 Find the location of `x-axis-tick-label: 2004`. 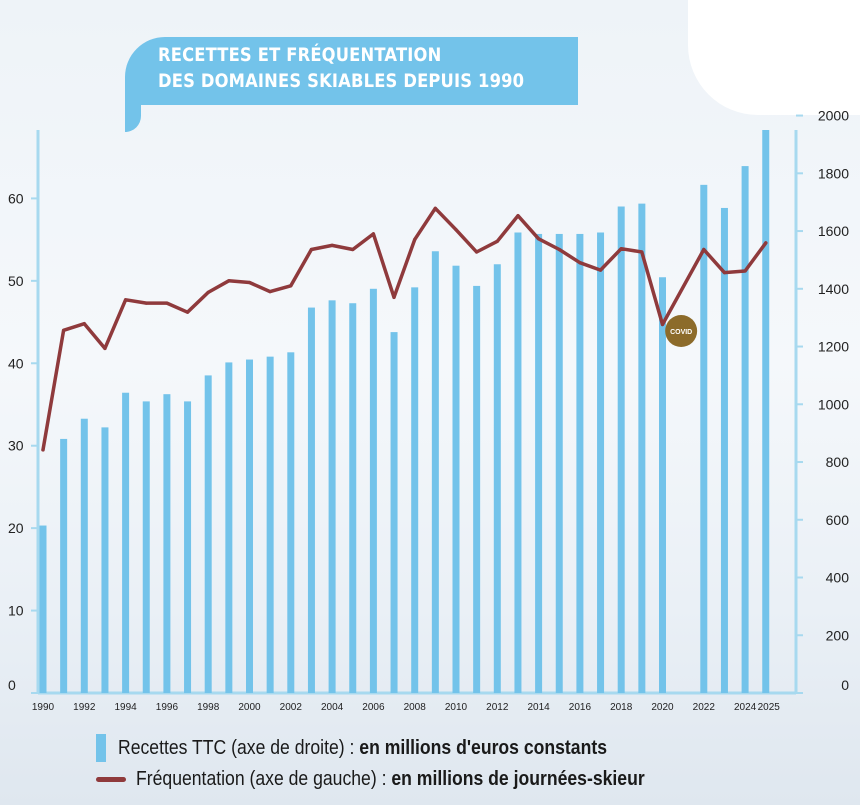

x-axis-tick-label: 2004 is located at coordinates (332, 707).